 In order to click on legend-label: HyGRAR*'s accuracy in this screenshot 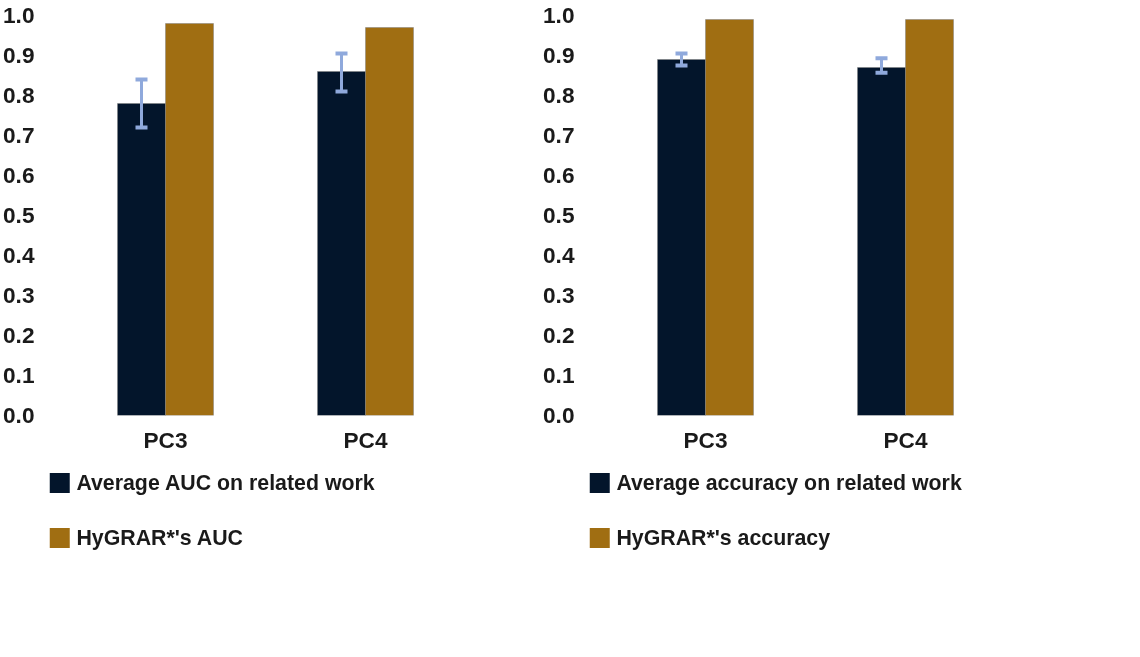, I will do `click(723, 538)`.